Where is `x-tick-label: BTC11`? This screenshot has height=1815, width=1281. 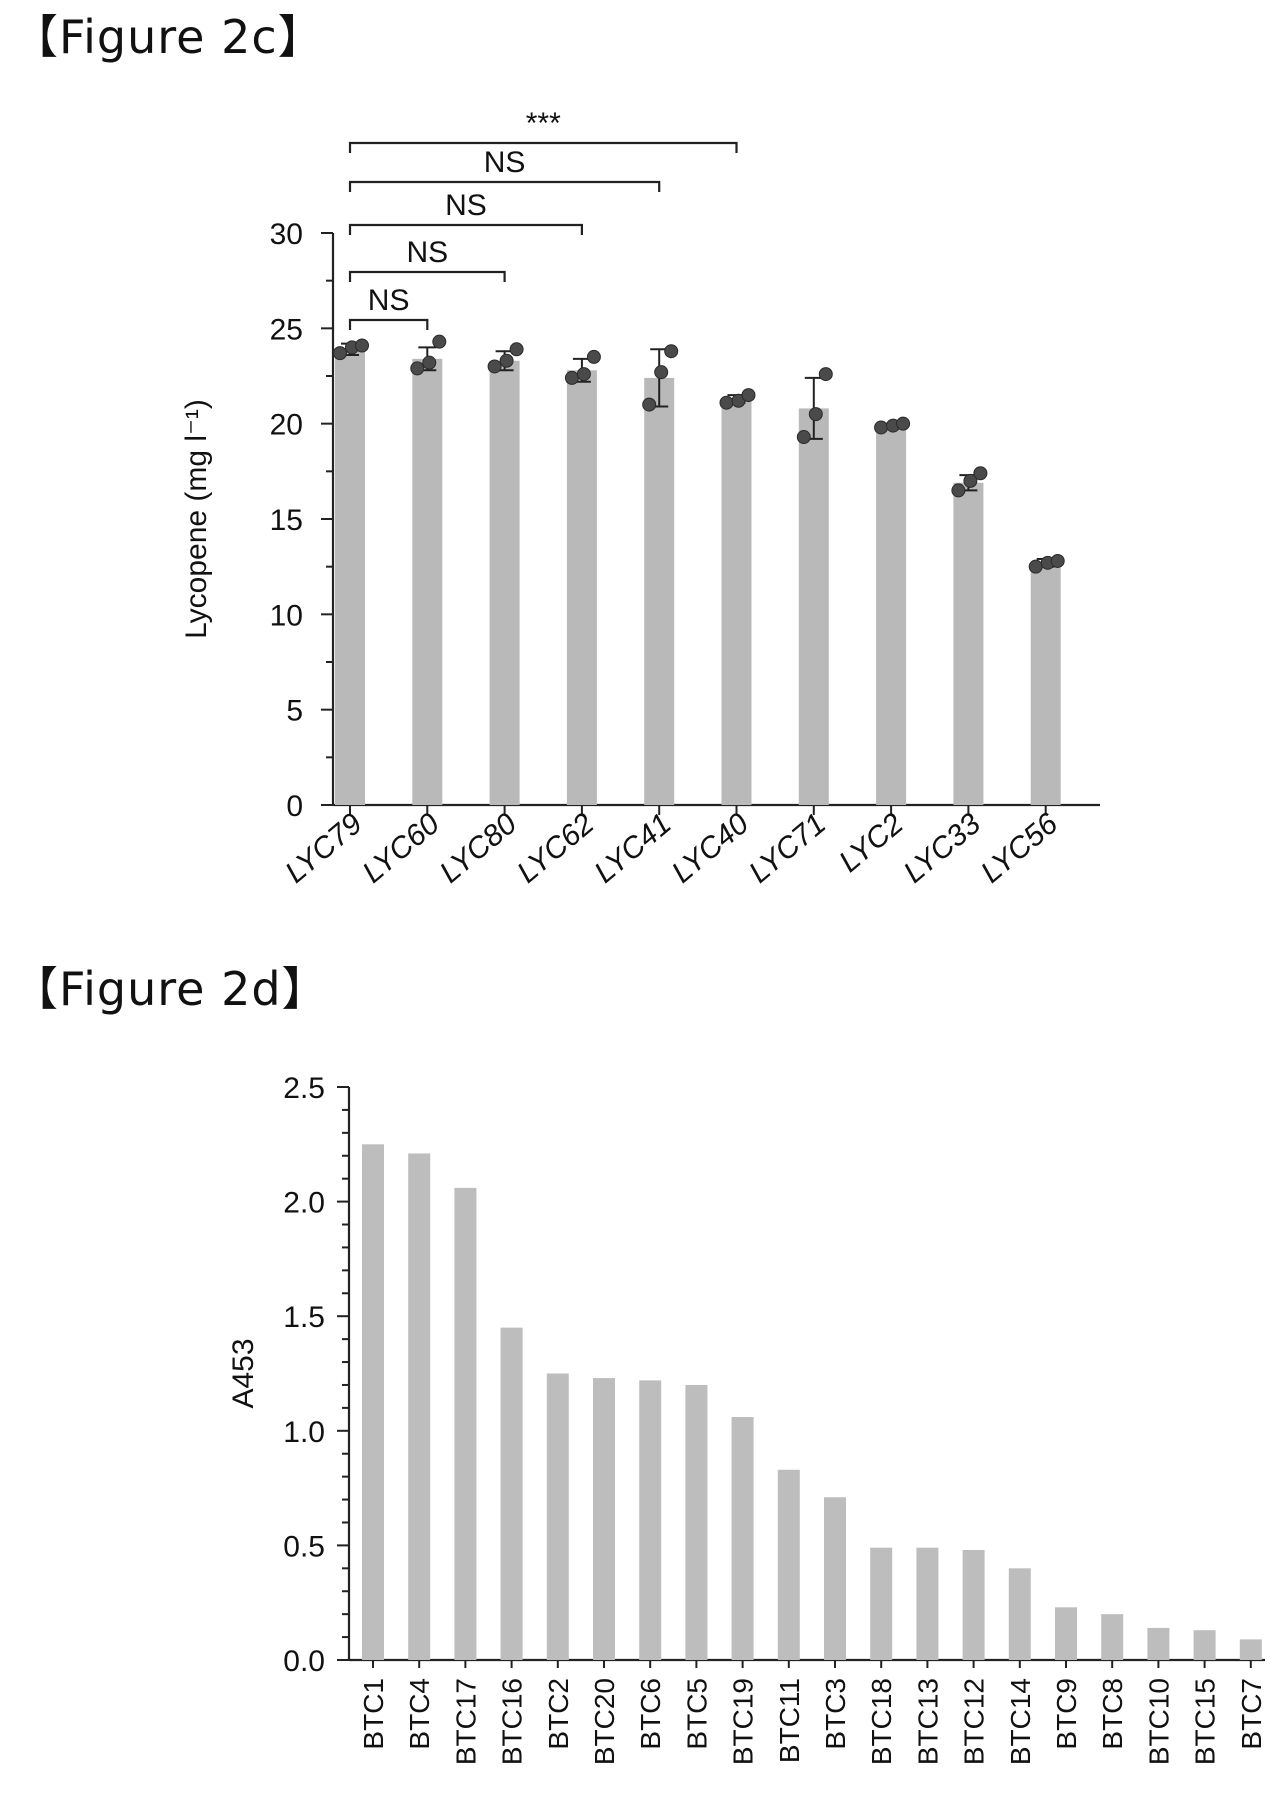 x-tick-label: BTC11 is located at coordinates (789, 1720).